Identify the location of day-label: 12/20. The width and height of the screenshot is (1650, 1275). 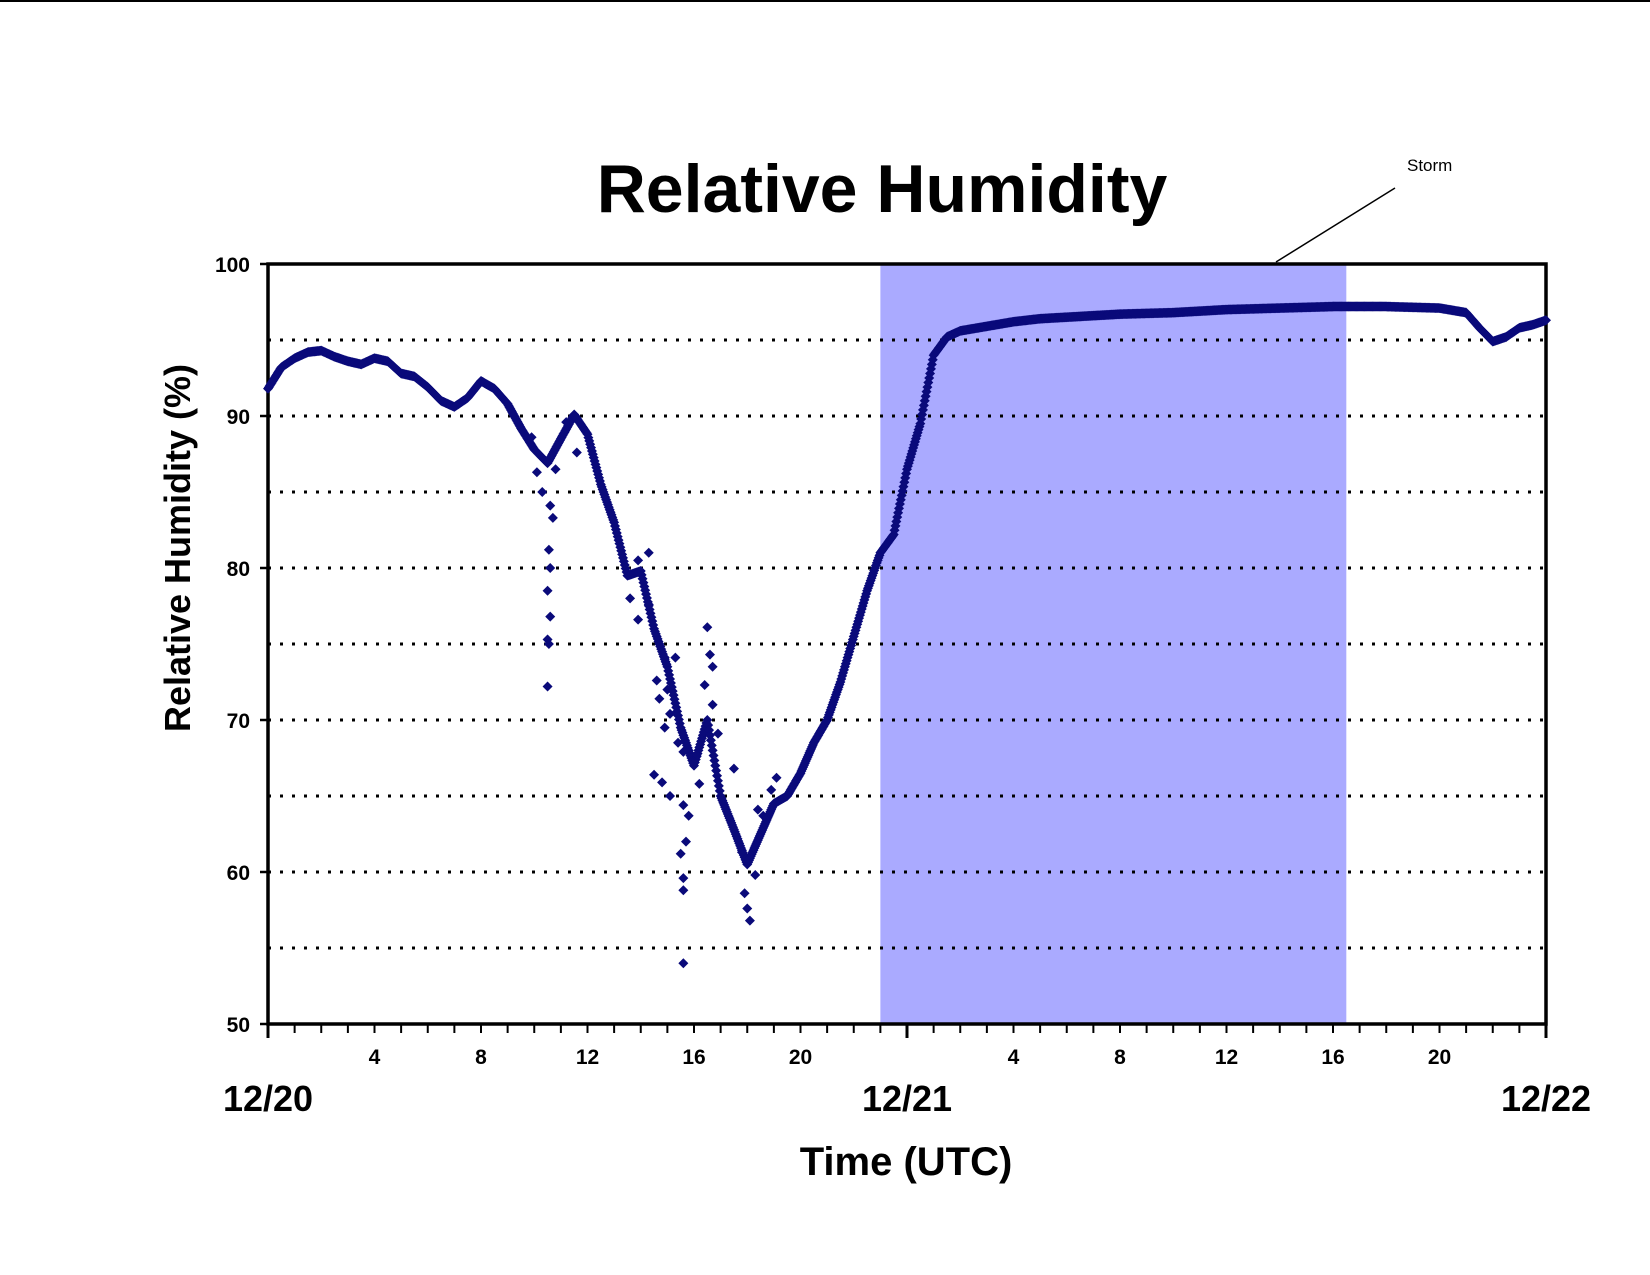
(268, 1098).